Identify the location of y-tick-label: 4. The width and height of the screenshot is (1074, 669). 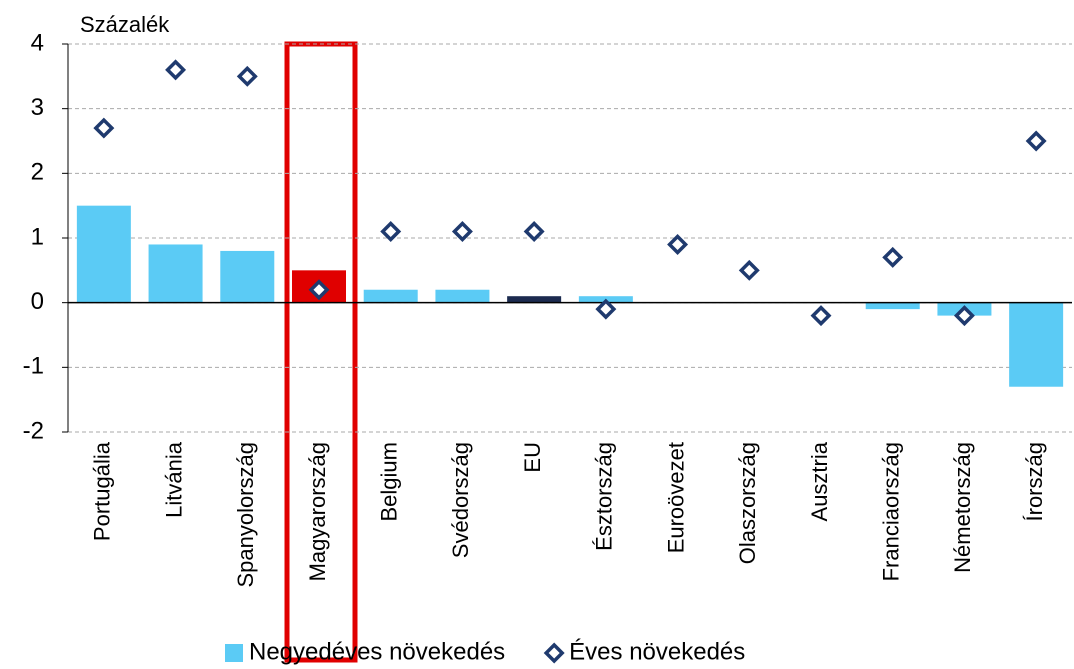
(37, 42).